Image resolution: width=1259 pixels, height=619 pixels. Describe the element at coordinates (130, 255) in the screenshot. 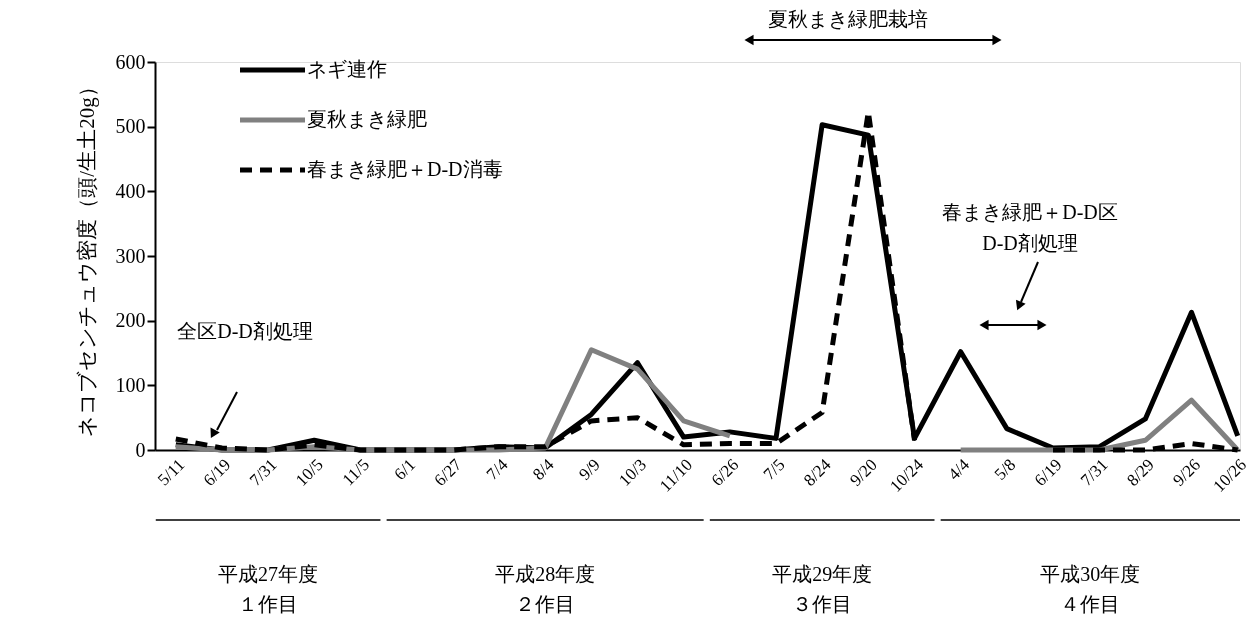

I see `y-tick-label: 300` at that location.